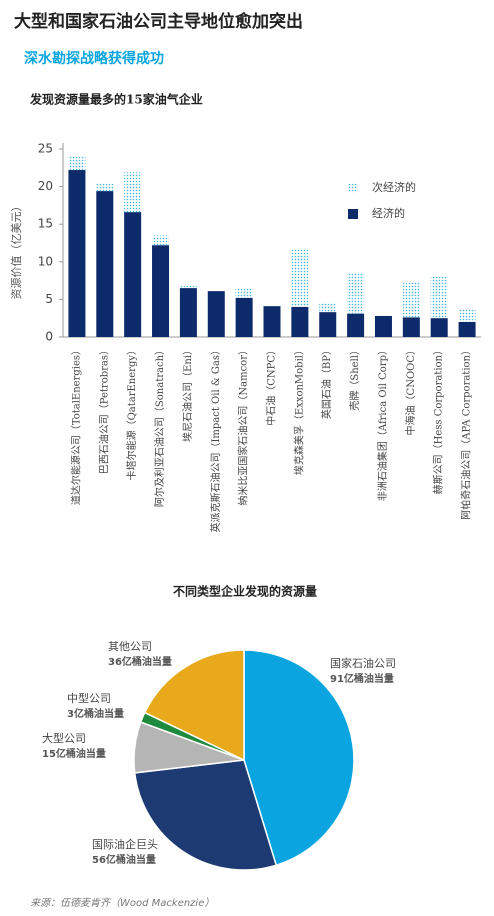 This screenshot has width=494, height=916. What do you see at coordinates (16, 250) in the screenshot?
I see `y-axis-label: 资源价值（亿美元）` at bounding box center [16, 250].